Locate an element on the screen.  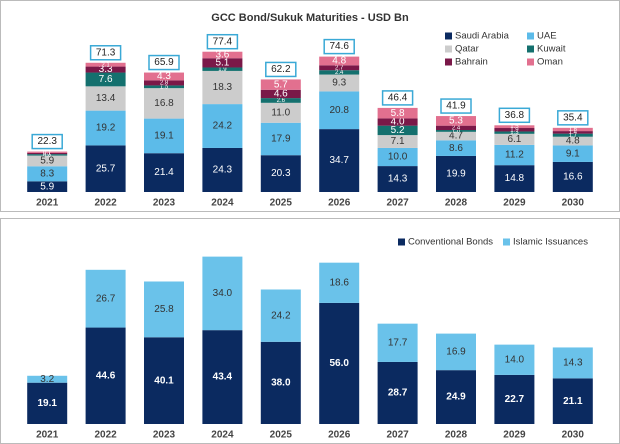
data-label: 4.3 is located at coordinates (164, 76).